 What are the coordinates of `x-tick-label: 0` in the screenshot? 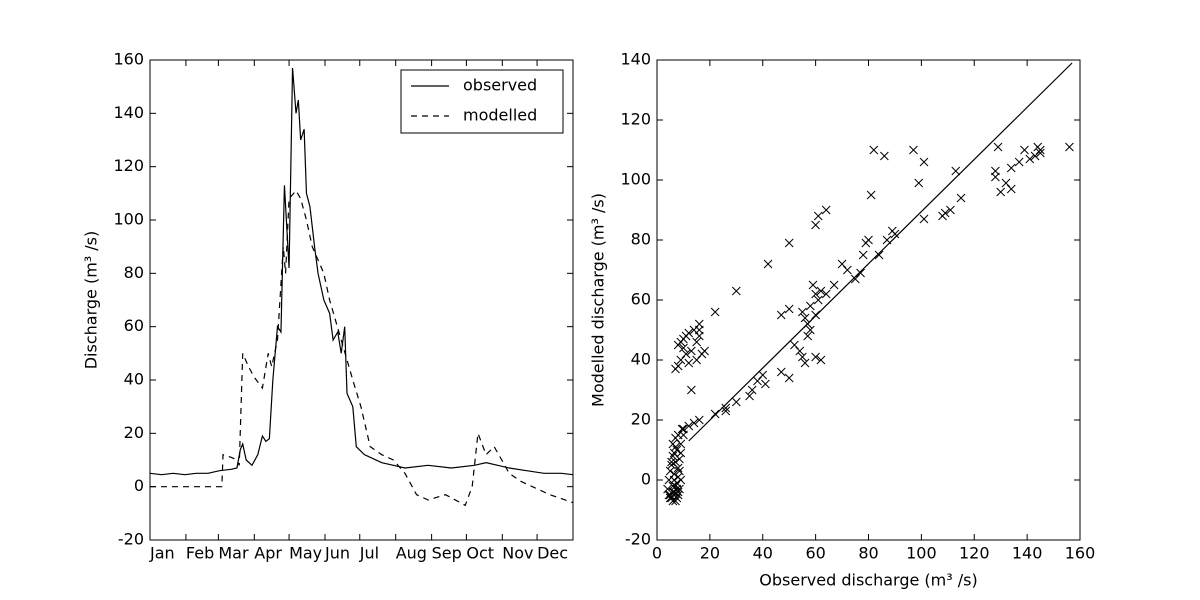 It's located at (657, 553).